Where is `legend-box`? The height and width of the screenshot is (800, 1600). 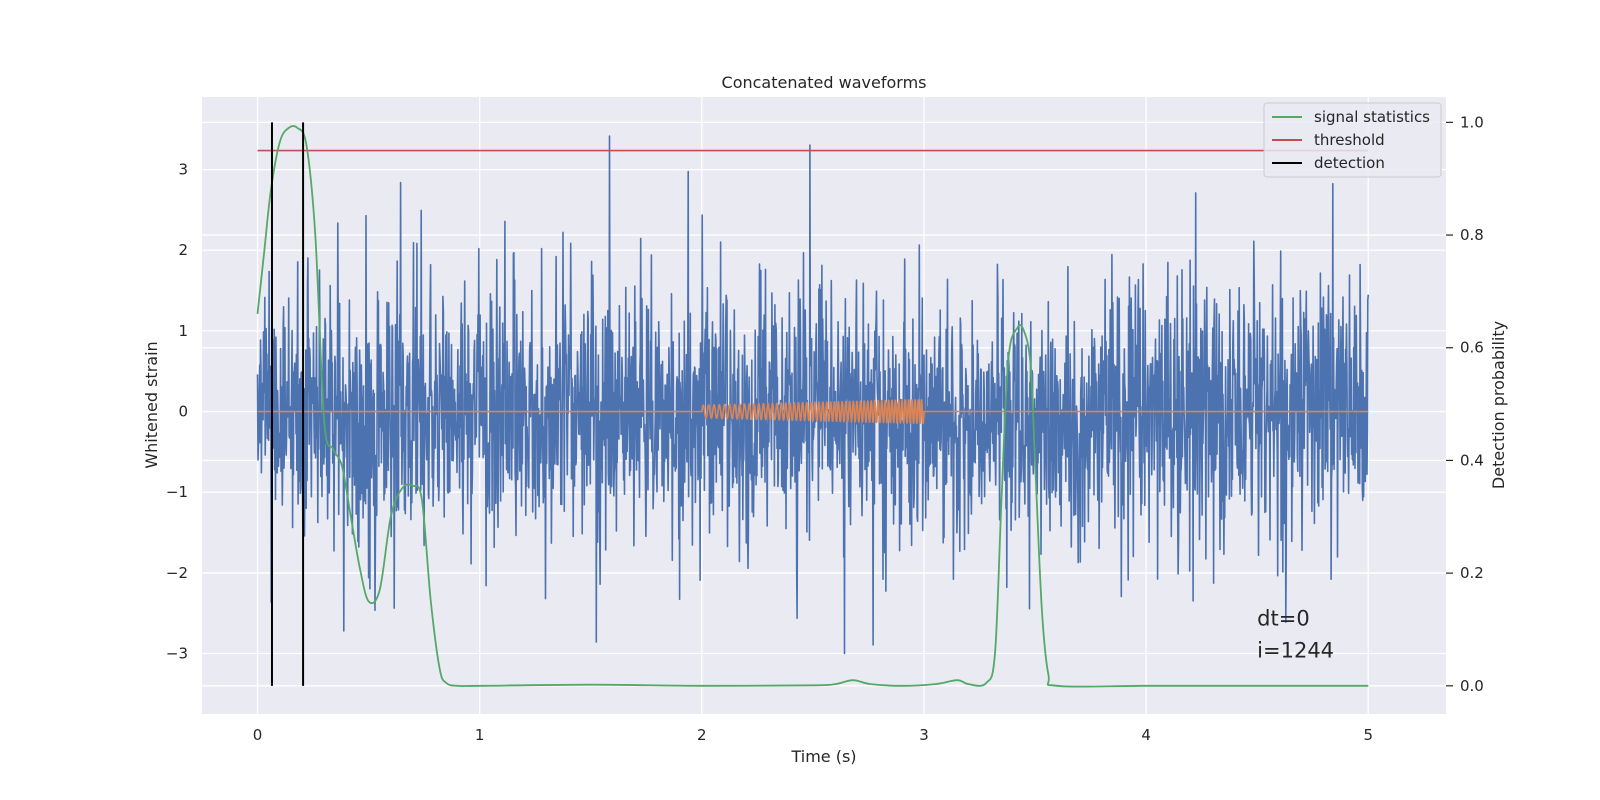
legend-box is located at coordinates (1352, 140).